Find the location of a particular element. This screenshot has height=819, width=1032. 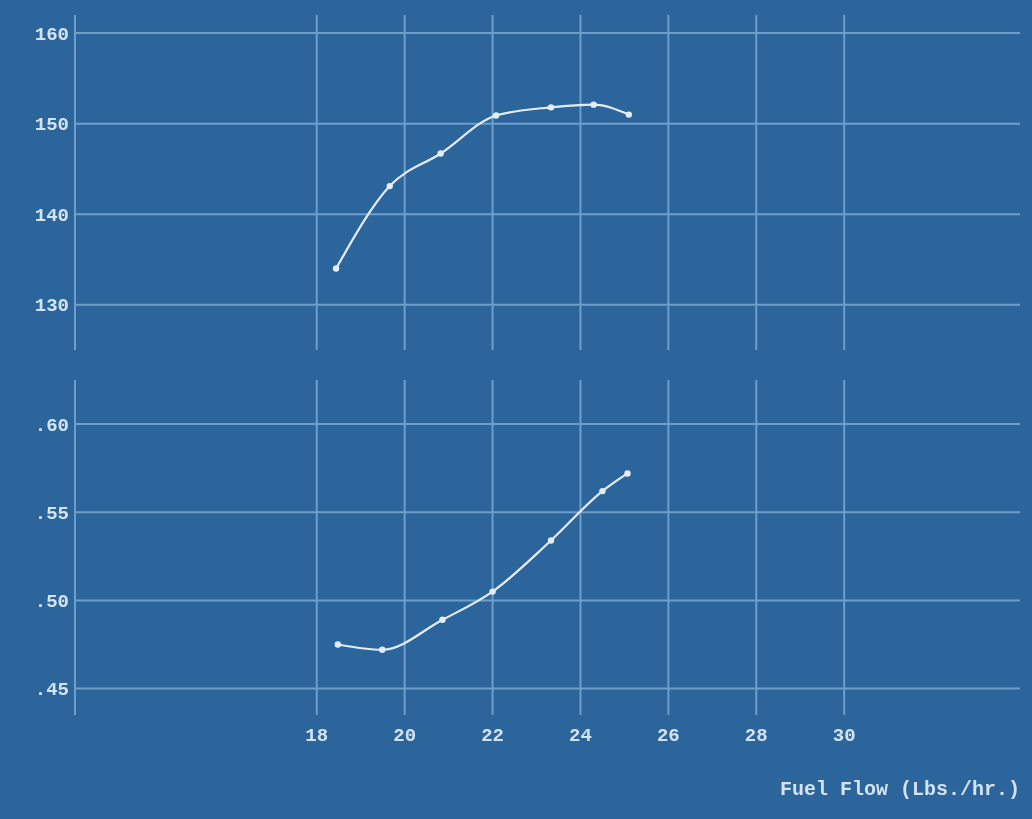

y-tick-label: 150 is located at coordinates (51, 125).